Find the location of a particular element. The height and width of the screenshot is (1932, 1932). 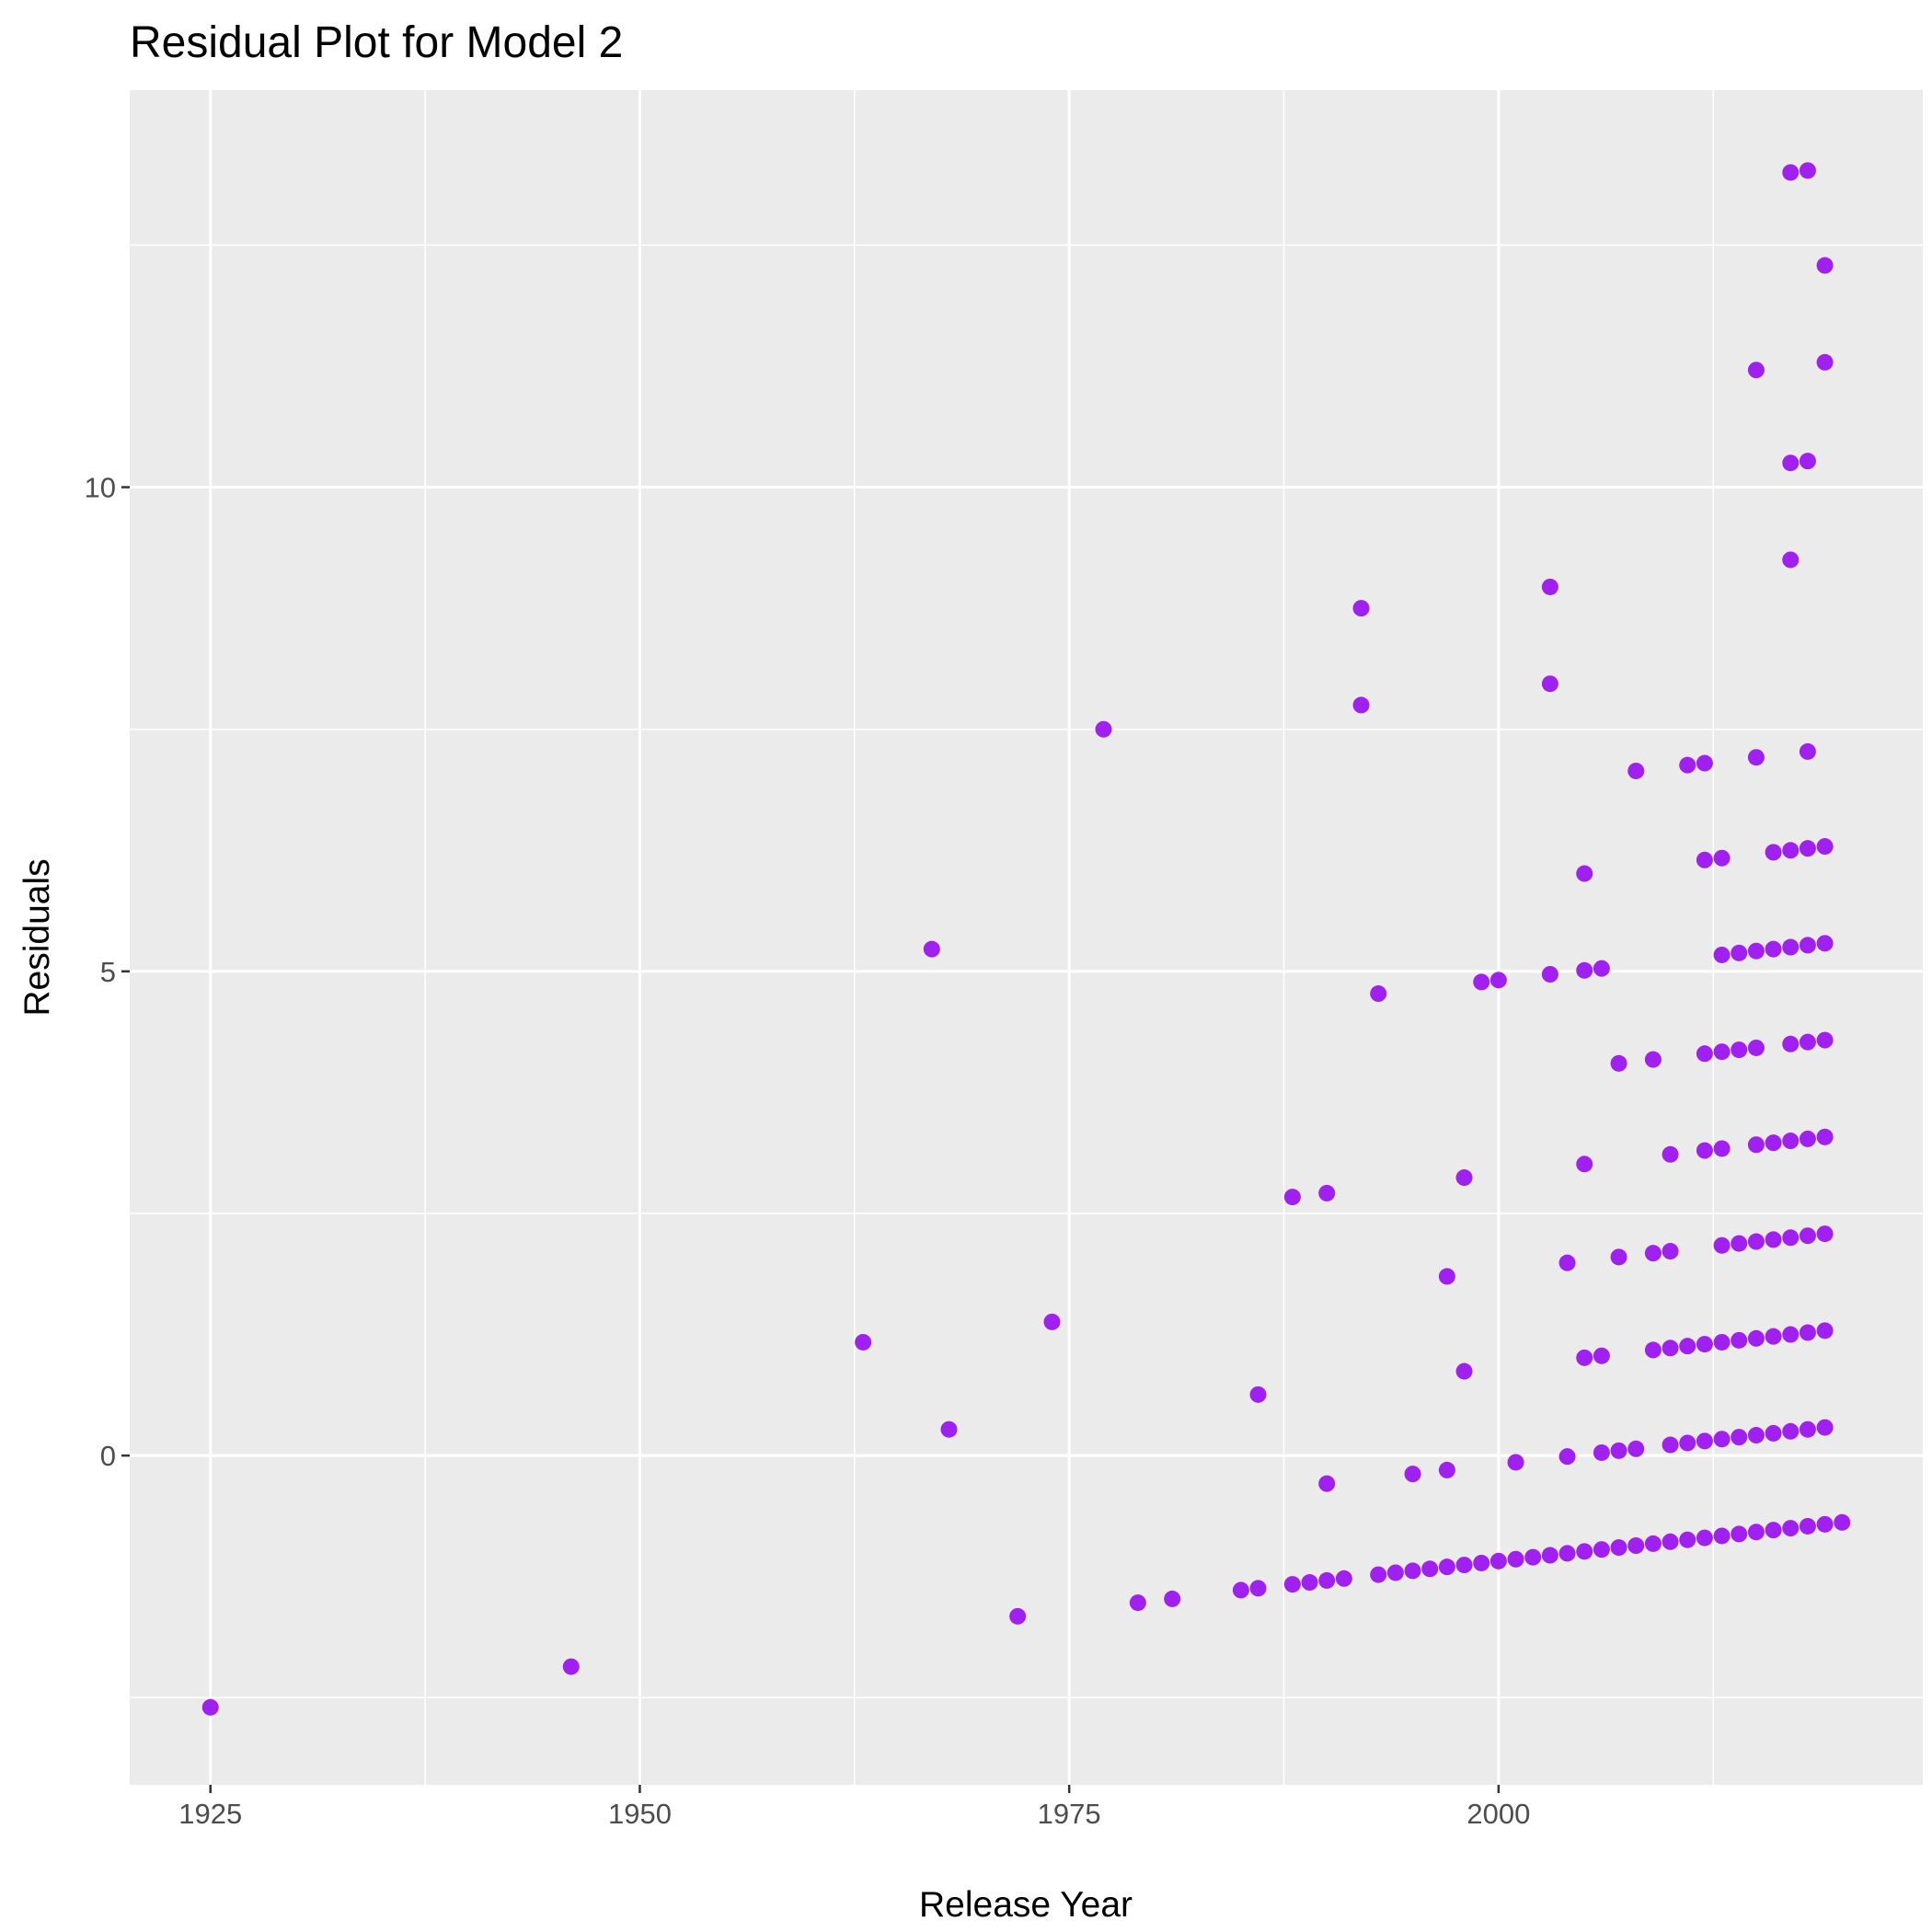

y-tick-label: 5 is located at coordinates (108, 972).